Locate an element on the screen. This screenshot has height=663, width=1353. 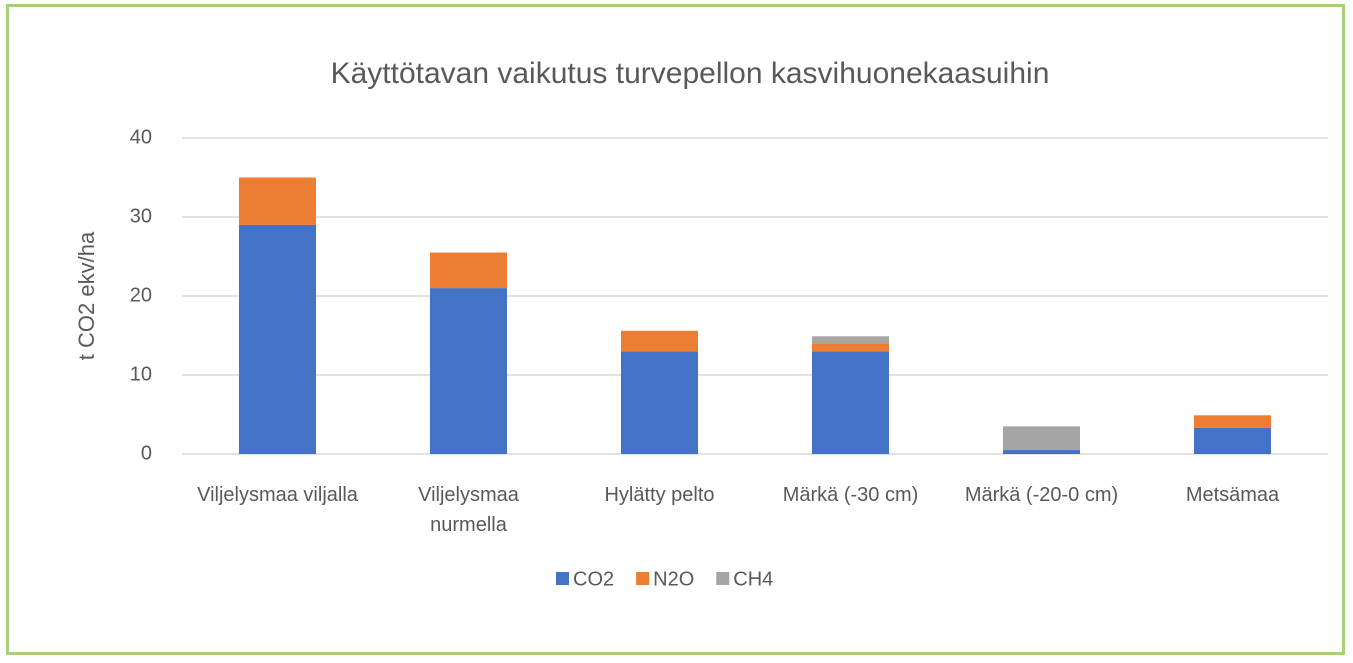
x-tick-label: Viljelysmaa viljalla is located at coordinates (277, 495).